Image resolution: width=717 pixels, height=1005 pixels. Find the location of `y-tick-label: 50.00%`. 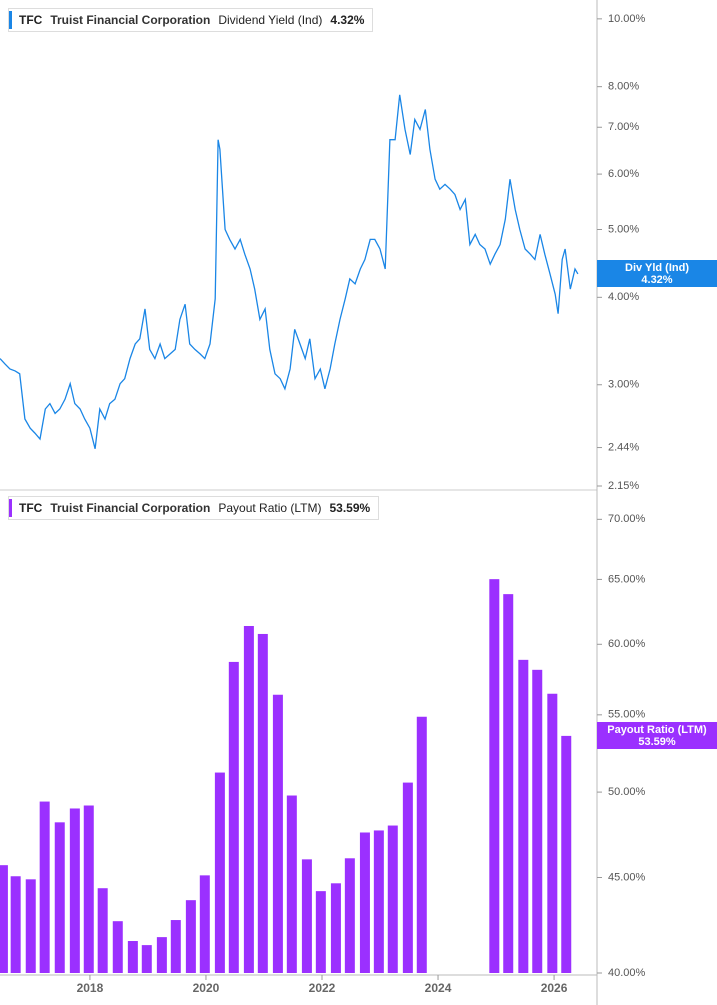

y-tick-label: 50.00% is located at coordinates (627, 792).